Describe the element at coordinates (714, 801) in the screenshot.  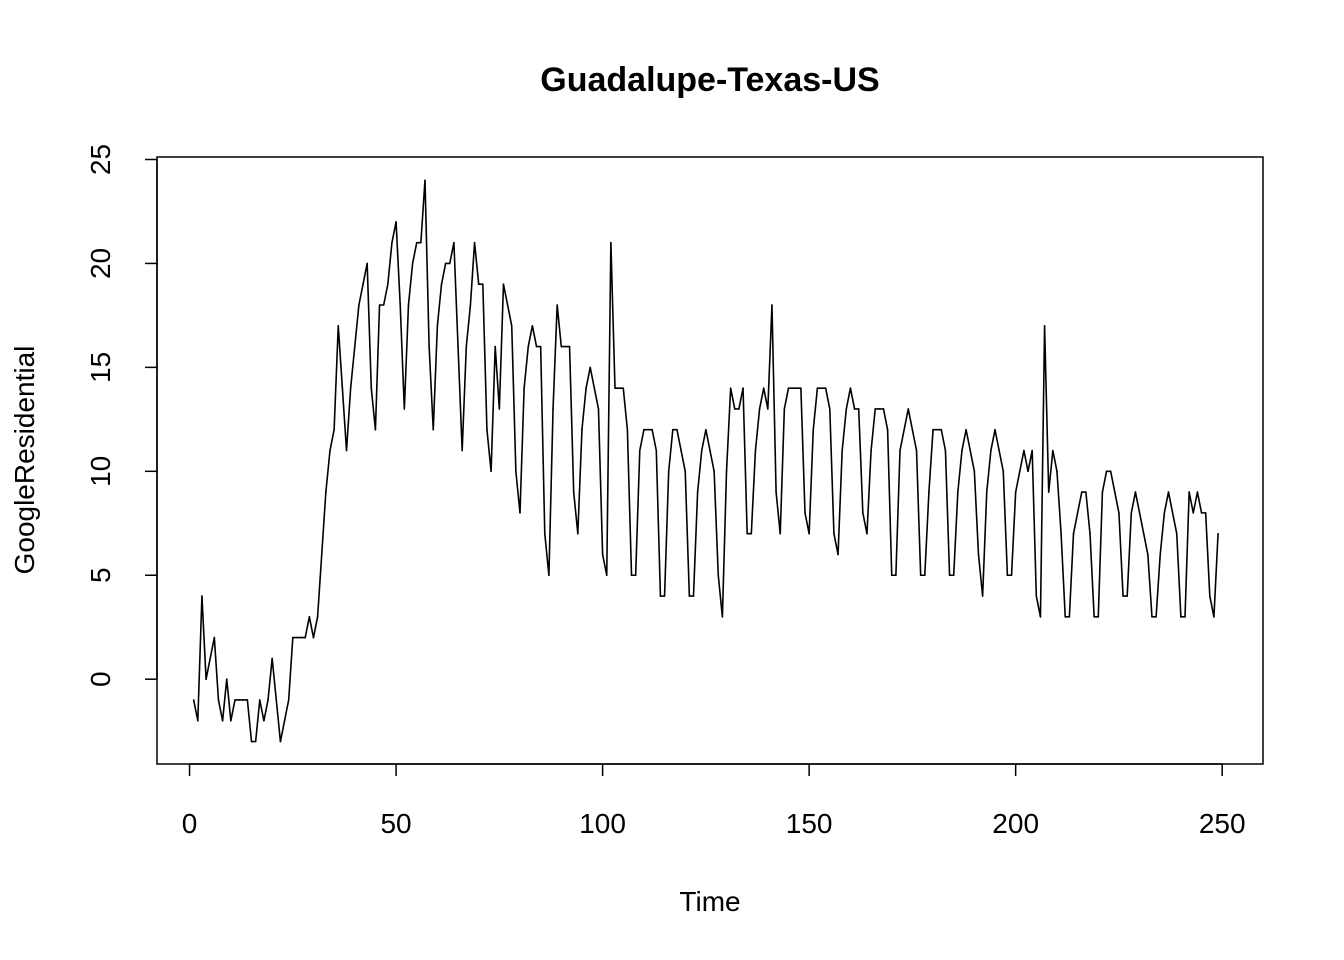
I see `x-axis: 0 50 100 150 200 250` at that location.